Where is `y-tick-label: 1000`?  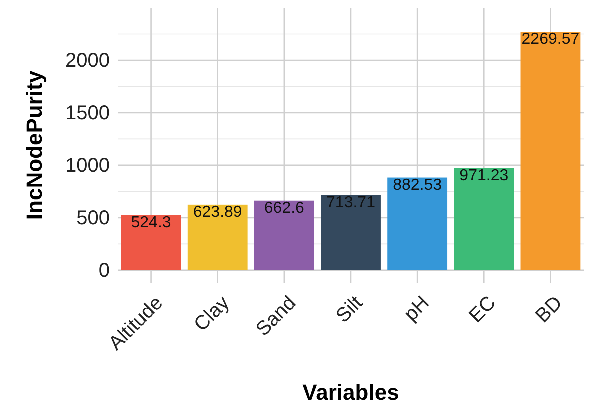
y-tick-label: 1000 is located at coordinates (88, 165).